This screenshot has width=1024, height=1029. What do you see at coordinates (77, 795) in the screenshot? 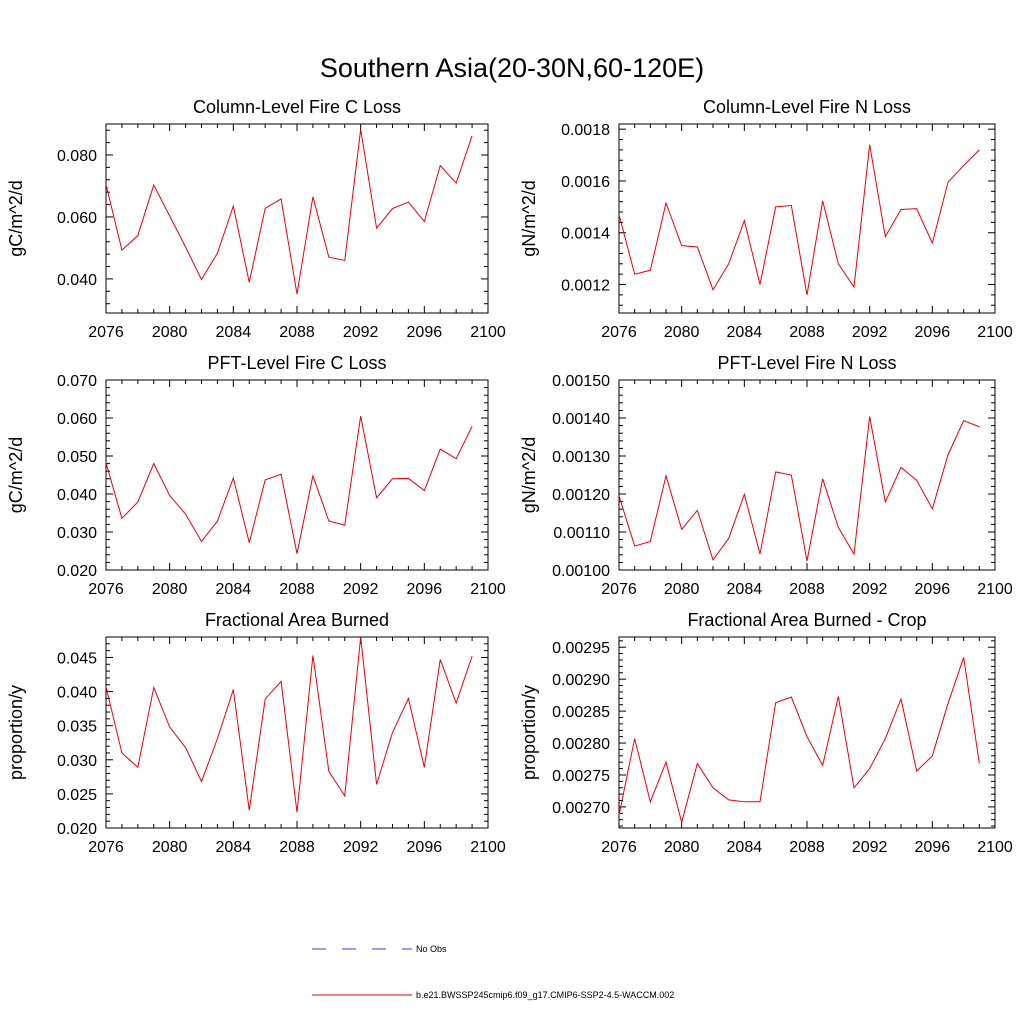
I see `y-tick-label: 0.025` at bounding box center [77, 795].